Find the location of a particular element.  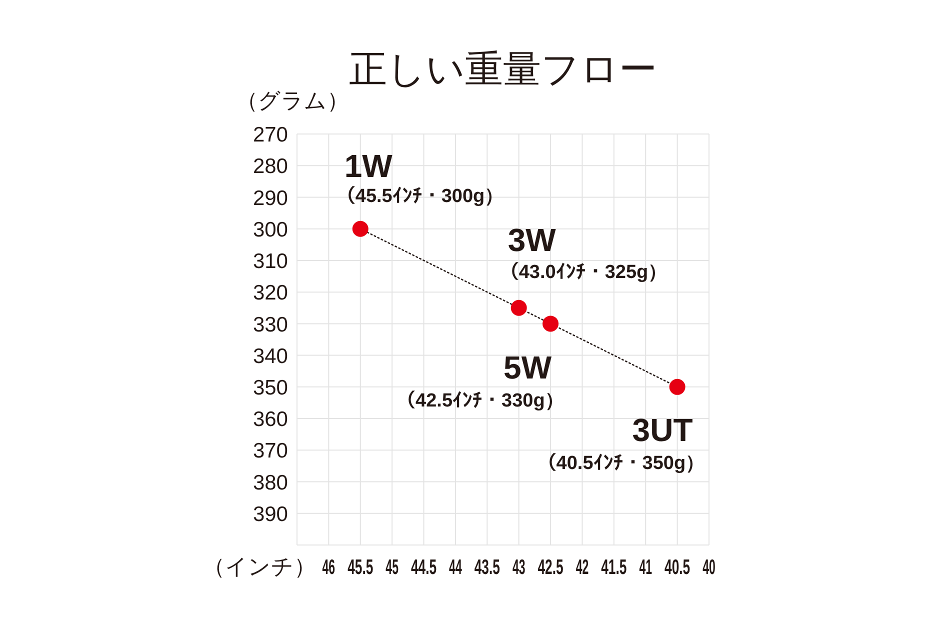

y-tick-label: 340 is located at coordinates (270, 356).